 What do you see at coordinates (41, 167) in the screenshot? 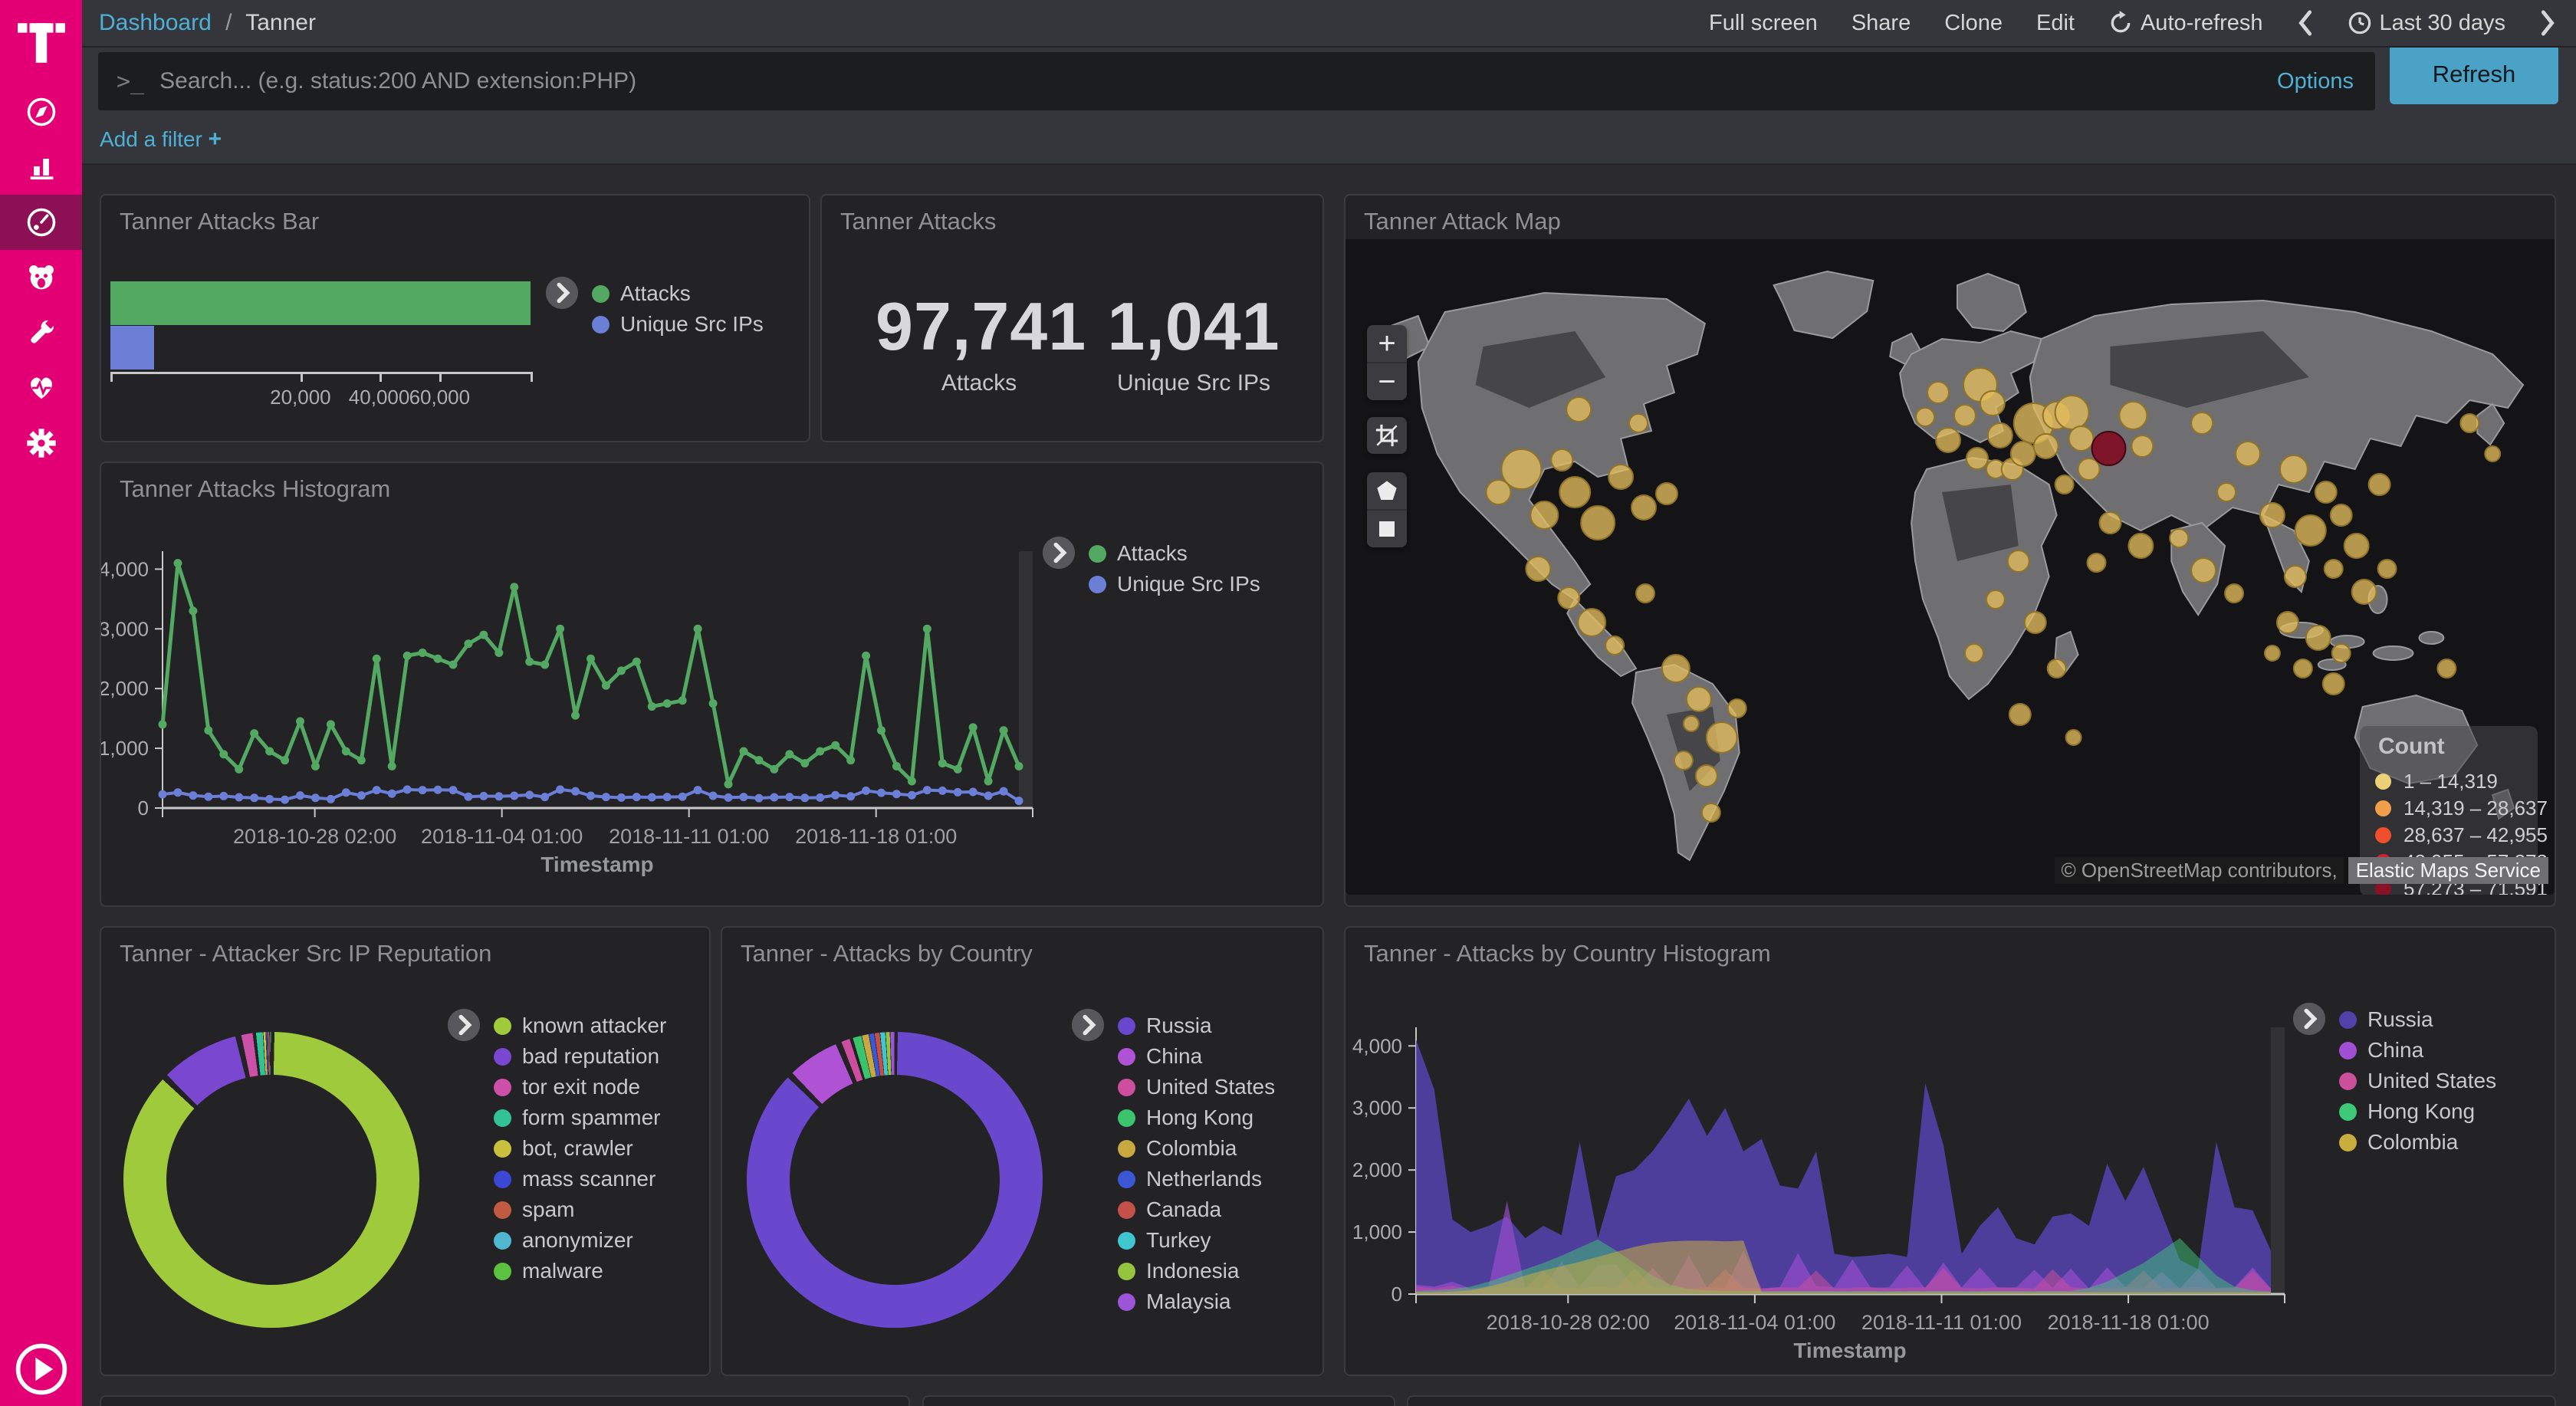
I see `sidebar-item-visualize` at bounding box center [41, 167].